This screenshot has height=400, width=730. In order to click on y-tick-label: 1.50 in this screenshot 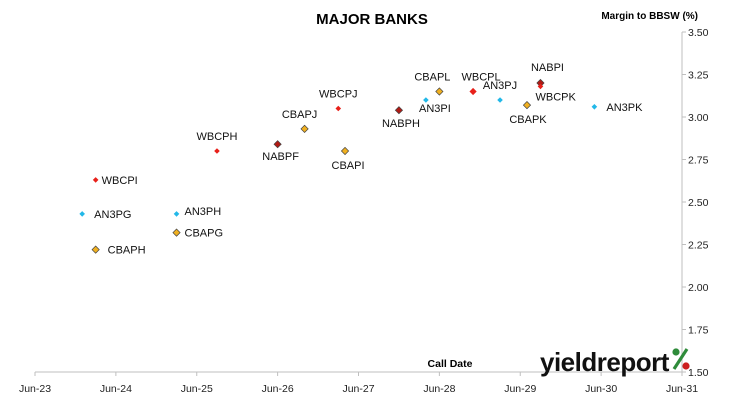, I will do `click(698, 373)`.